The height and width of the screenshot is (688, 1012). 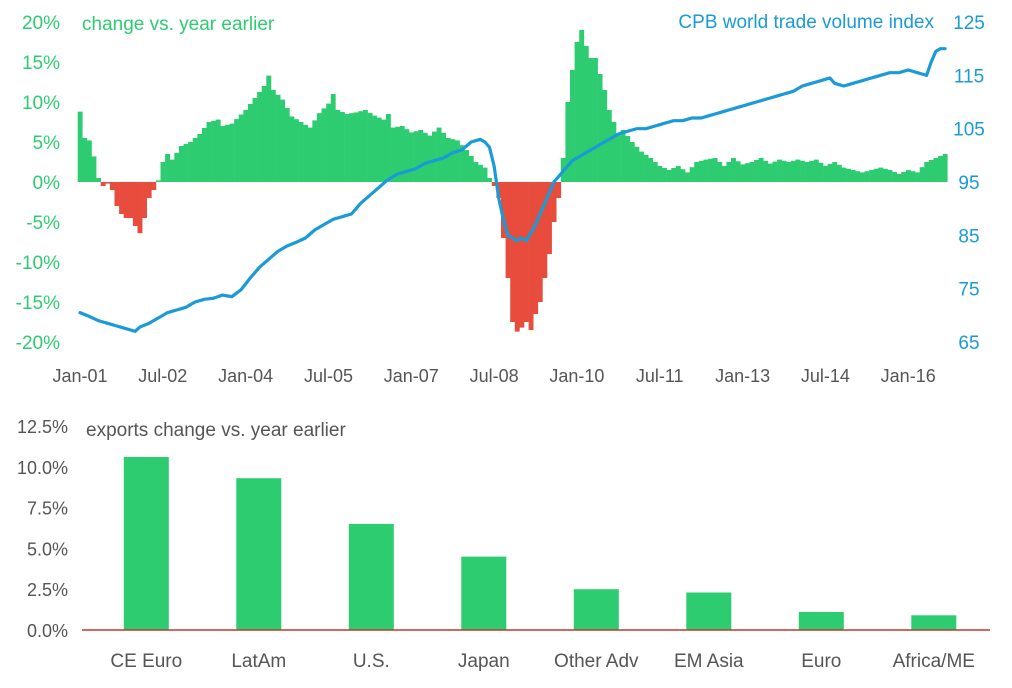 What do you see at coordinates (162, 376) in the screenshot?
I see `x-axis-tick-label: Jul-02` at bounding box center [162, 376].